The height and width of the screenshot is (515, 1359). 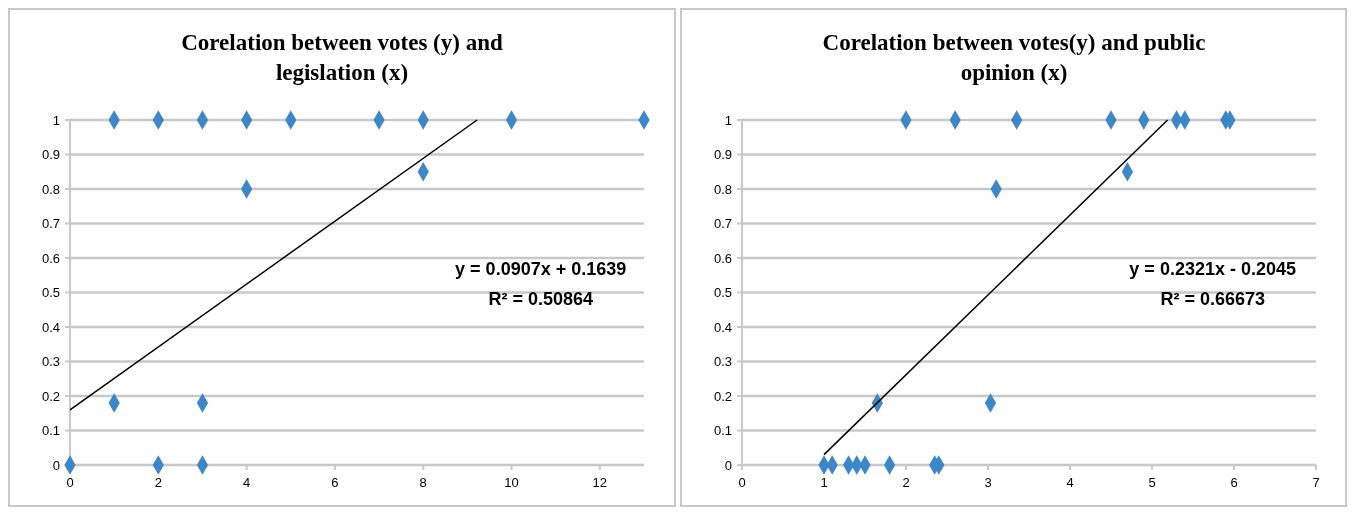 What do you see at coordinates (511, 482) in the screenshot?
I see `x-tick-label: 10` at bounding box center [511, 482].